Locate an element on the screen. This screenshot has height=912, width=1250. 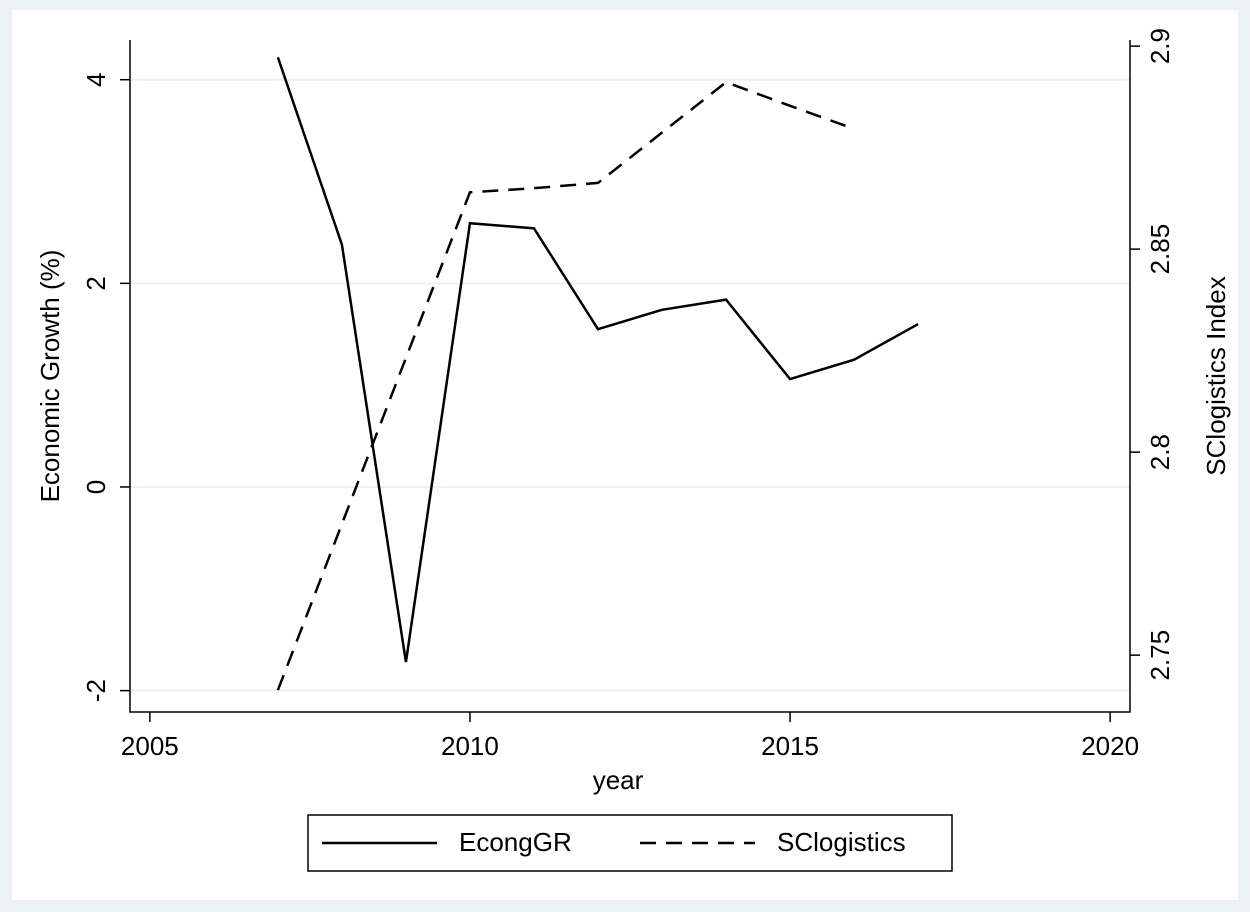
y-axis-title: Economic Growth (%) is located at coordinates (50, 376).